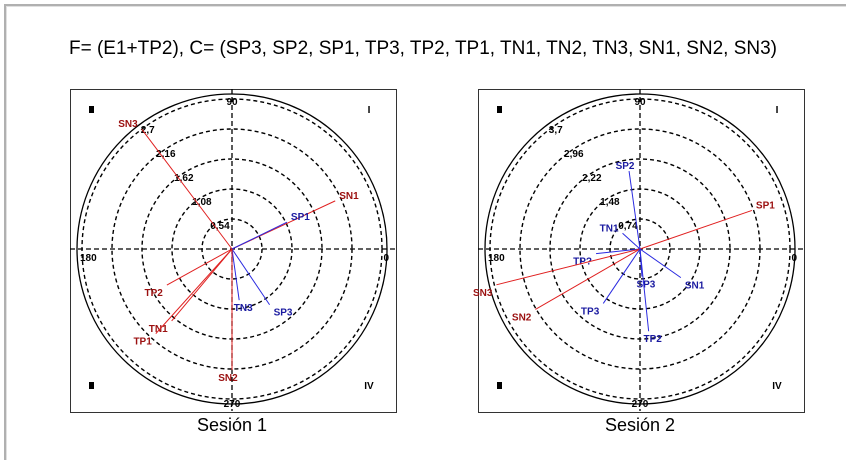  Describe the element at coordinates (660, 263) in the screenshot. I see `vector-SN1` at that location.